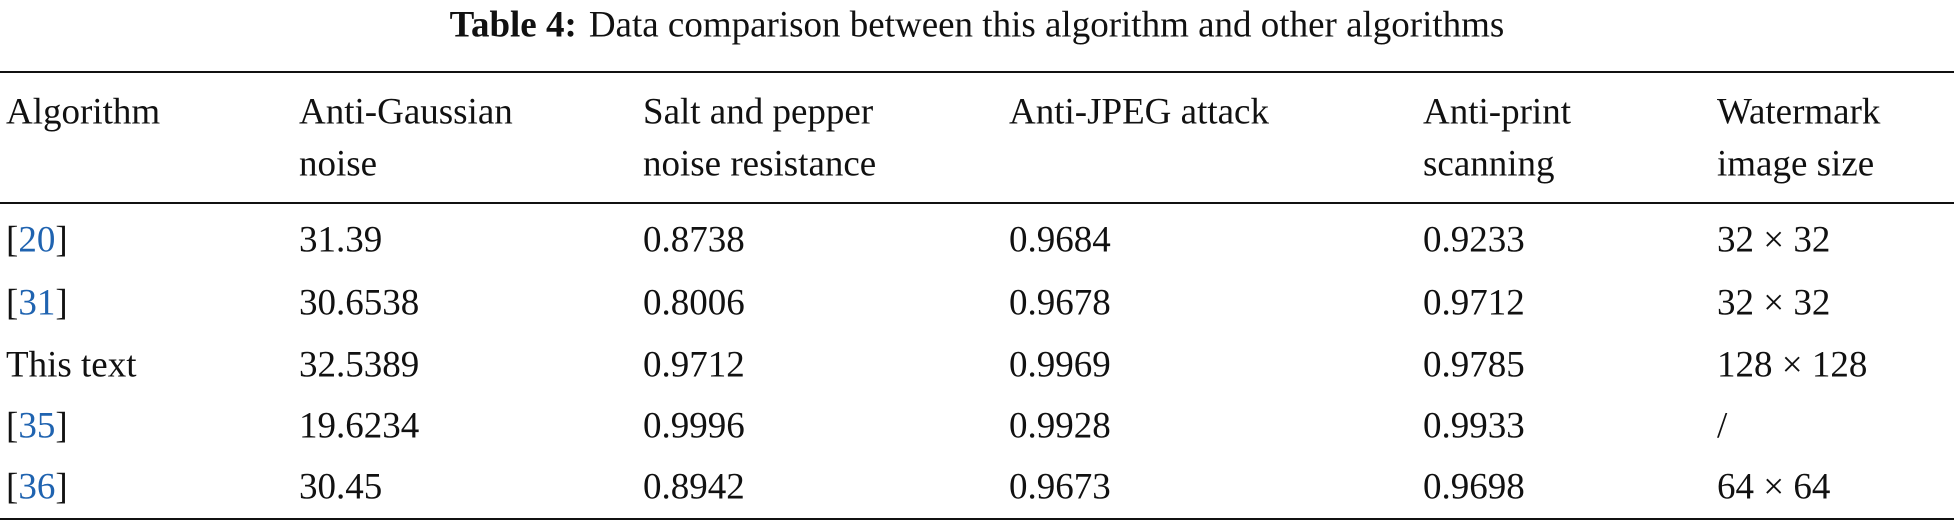 Image resolution: width=1954 pixels, height=525 pixels. I want to click on citation-link: 35, so click(37, 426).